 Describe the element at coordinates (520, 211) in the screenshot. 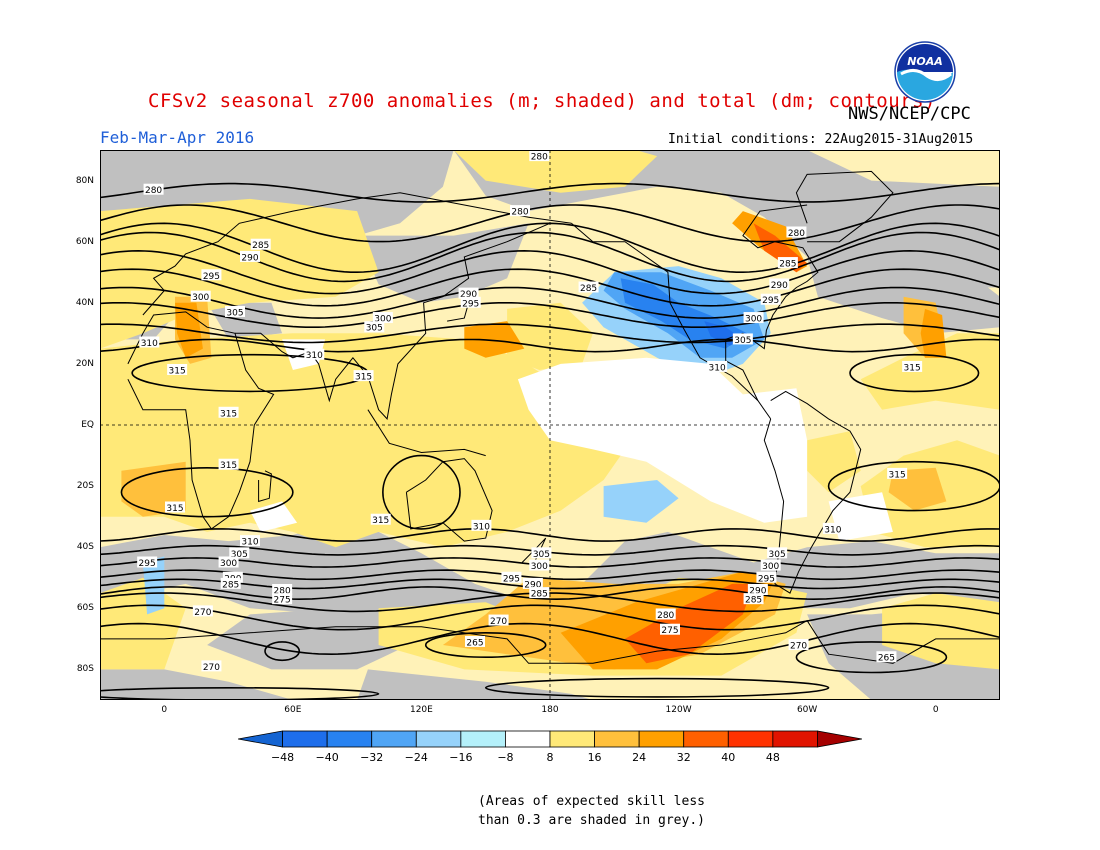

I see `contour-label: 280` at that location.